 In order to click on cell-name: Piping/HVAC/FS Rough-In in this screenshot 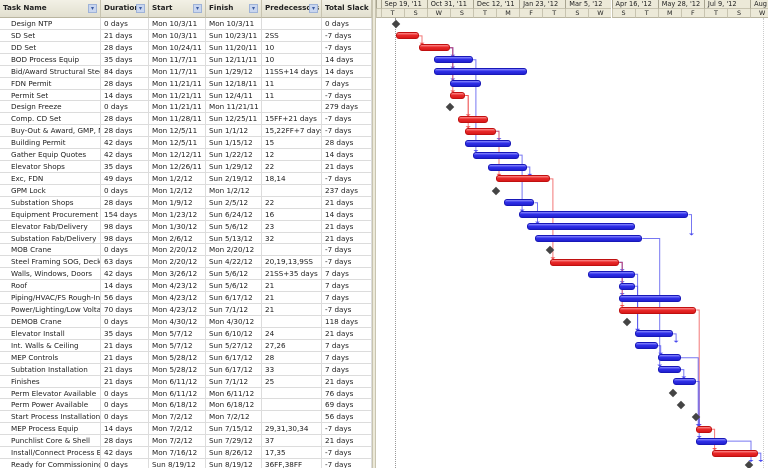, I will do `click(50, 298)`.